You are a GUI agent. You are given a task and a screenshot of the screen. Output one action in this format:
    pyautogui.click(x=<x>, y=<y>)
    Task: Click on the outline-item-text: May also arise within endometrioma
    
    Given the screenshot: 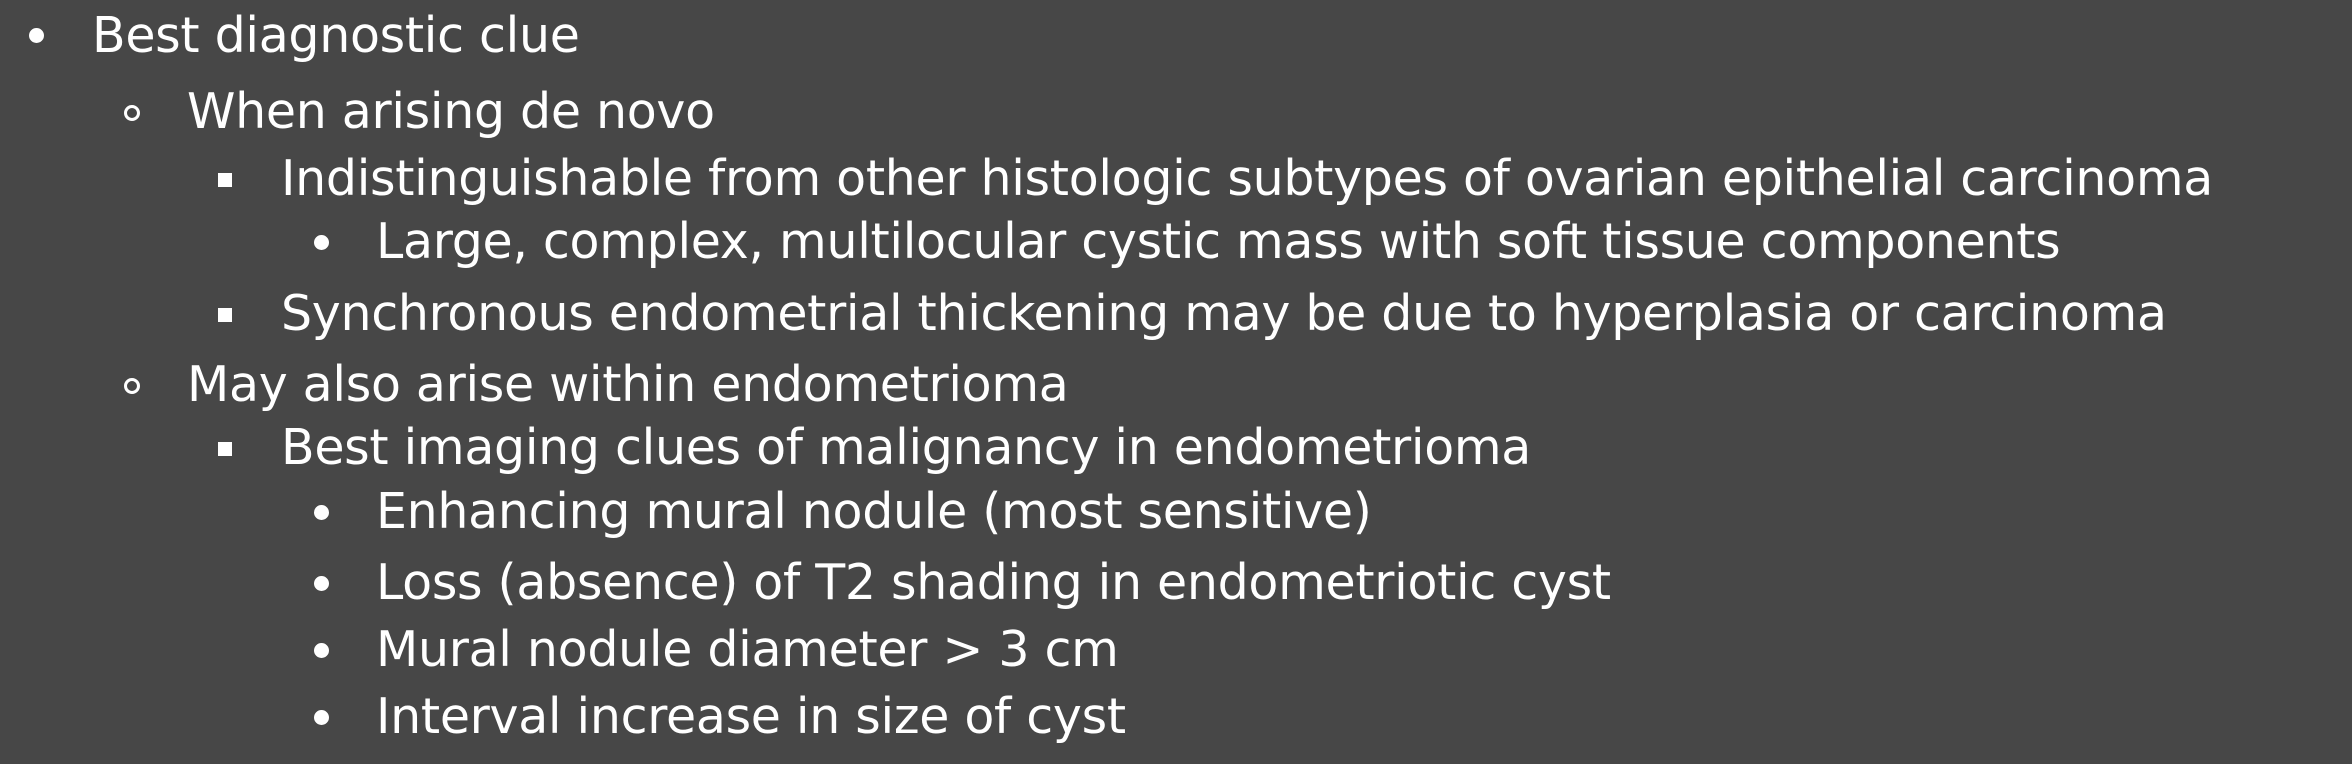 What is the action you would take?
    pyautogui.click(x=628, y=384)
    